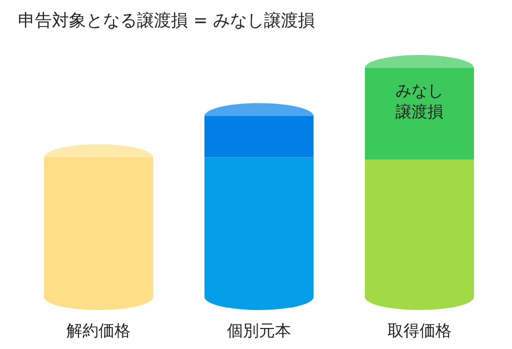  I want to click on annotation: みなし譲渡損, so click(419, 100).